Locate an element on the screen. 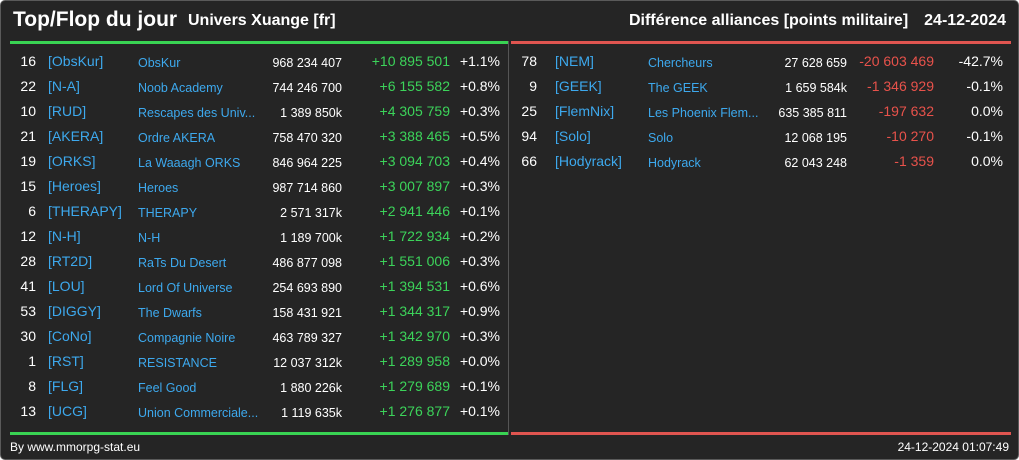 This screenshot has height=460, width=1019. alliance-points: 968 234 407 is located at coordinates (307, 63).